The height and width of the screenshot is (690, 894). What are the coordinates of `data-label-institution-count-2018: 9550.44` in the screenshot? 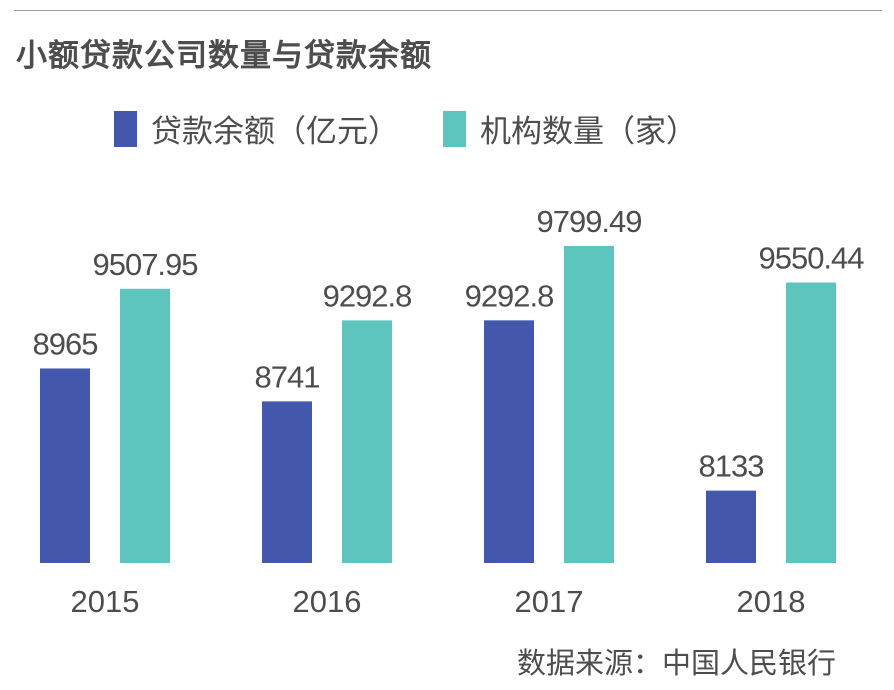 It's located at (811, 258).